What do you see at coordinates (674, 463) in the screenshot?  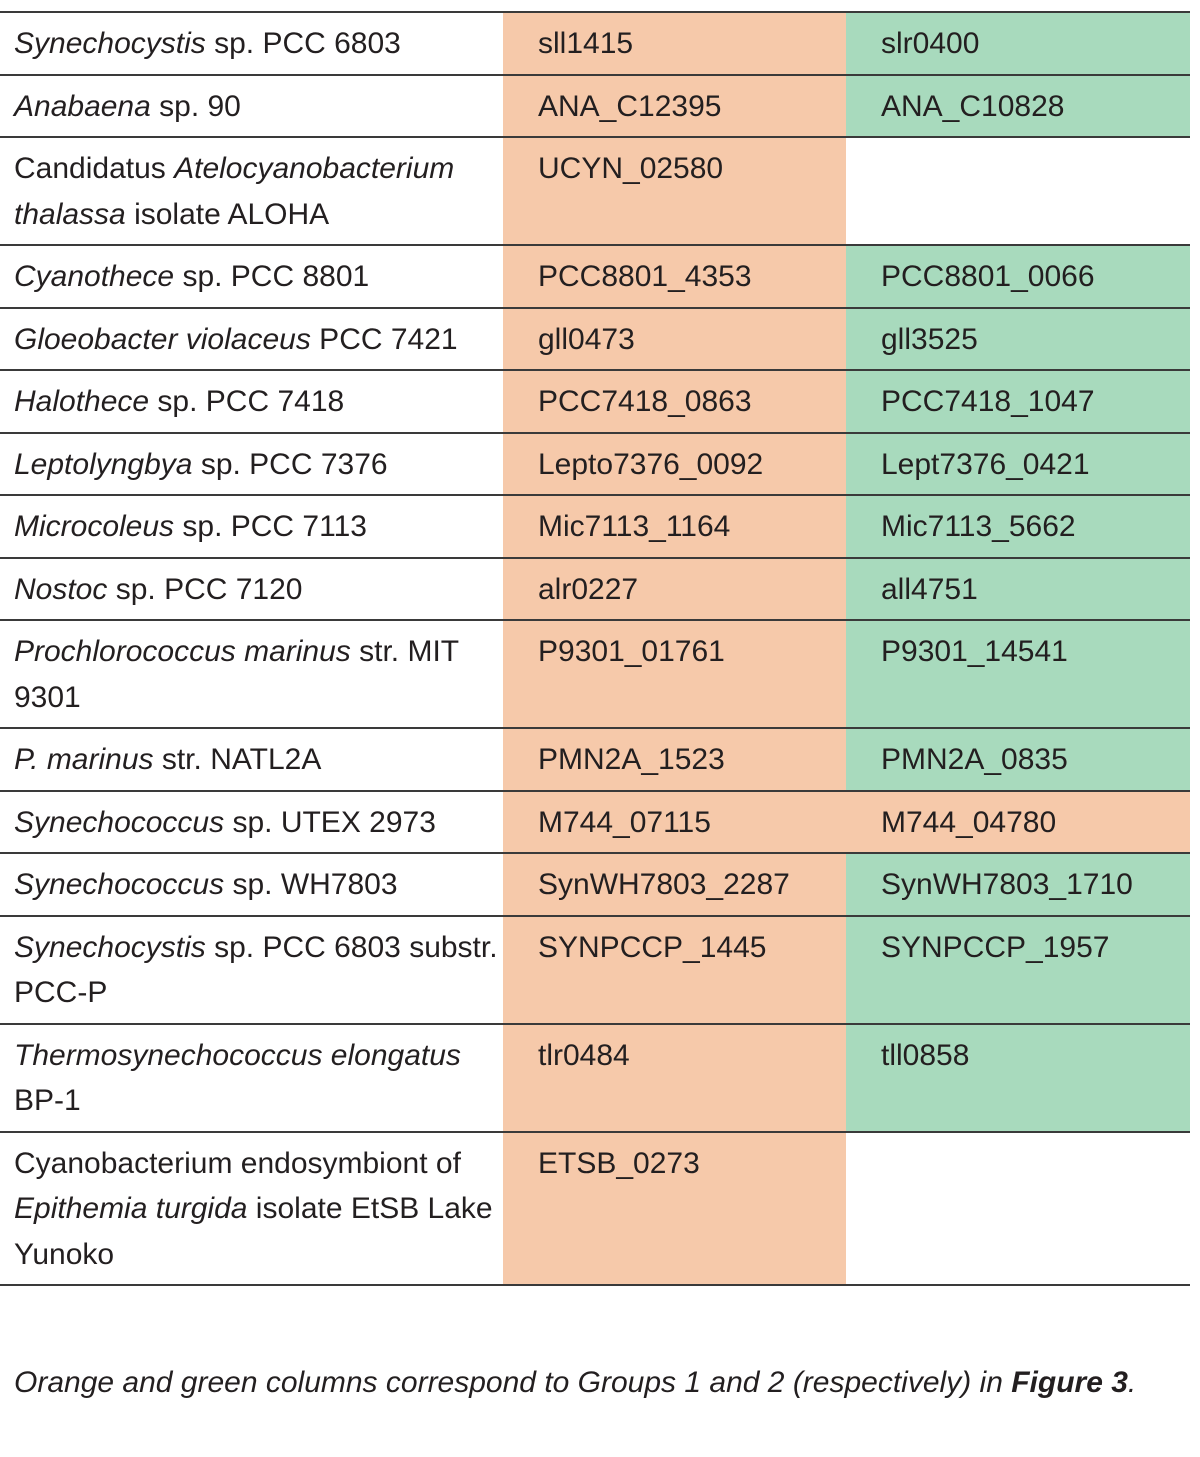 I see `group1-gene-cell: Lepto7376_0092` at bounding box center [674, 463].